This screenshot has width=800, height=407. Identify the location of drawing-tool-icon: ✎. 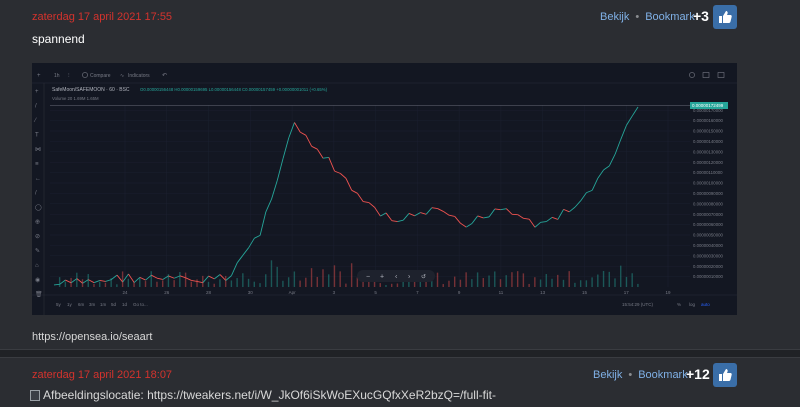
(37, 251).